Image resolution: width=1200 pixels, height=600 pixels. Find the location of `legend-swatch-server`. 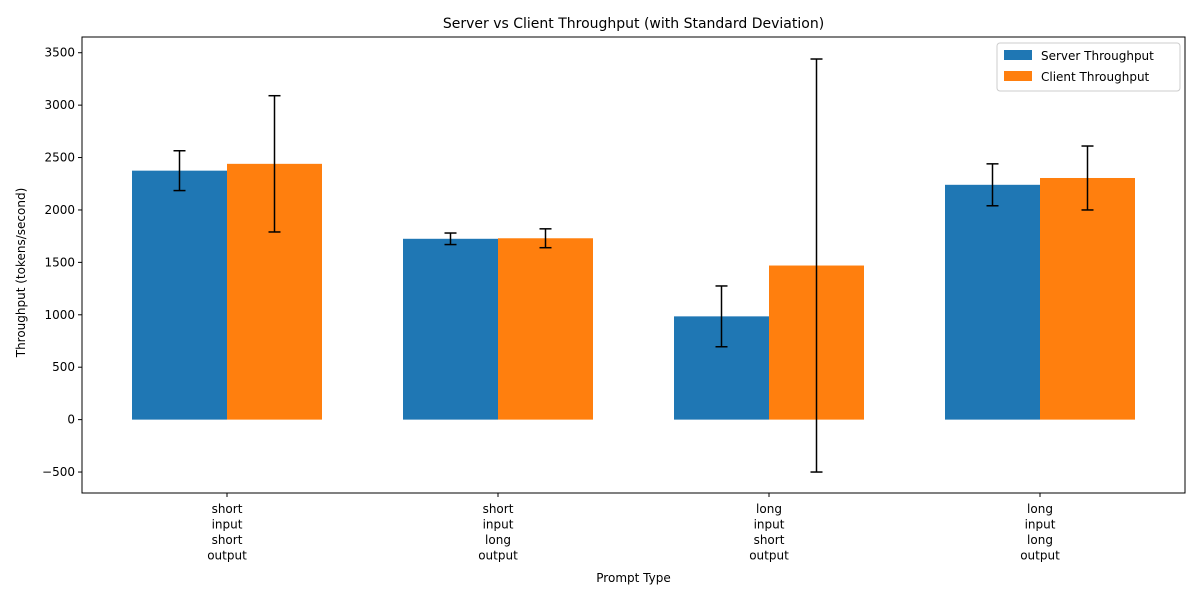

legend-swatch-server is located at coordinates (1018, 55).